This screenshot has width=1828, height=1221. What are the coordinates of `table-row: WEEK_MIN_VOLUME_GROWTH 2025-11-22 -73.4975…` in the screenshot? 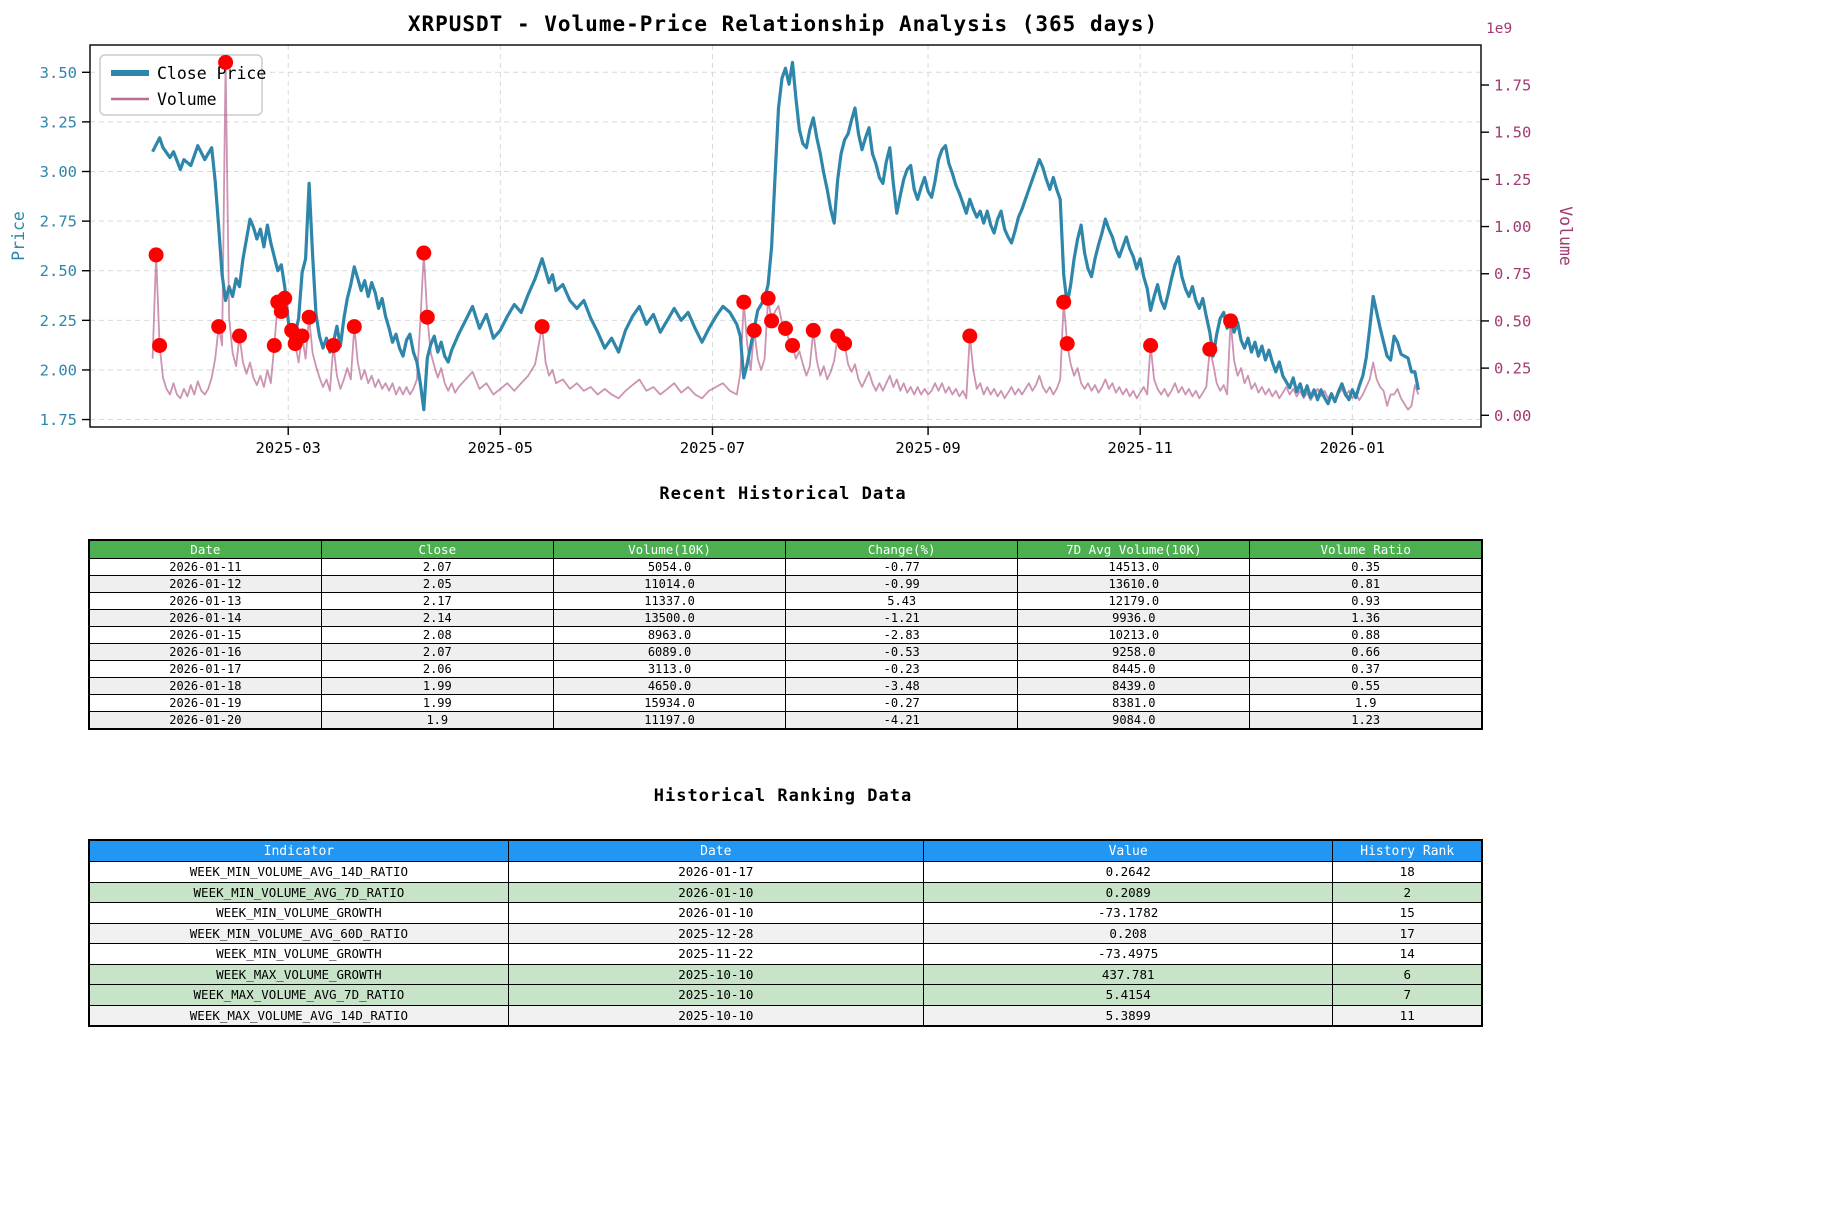 It's located at (785, 954).